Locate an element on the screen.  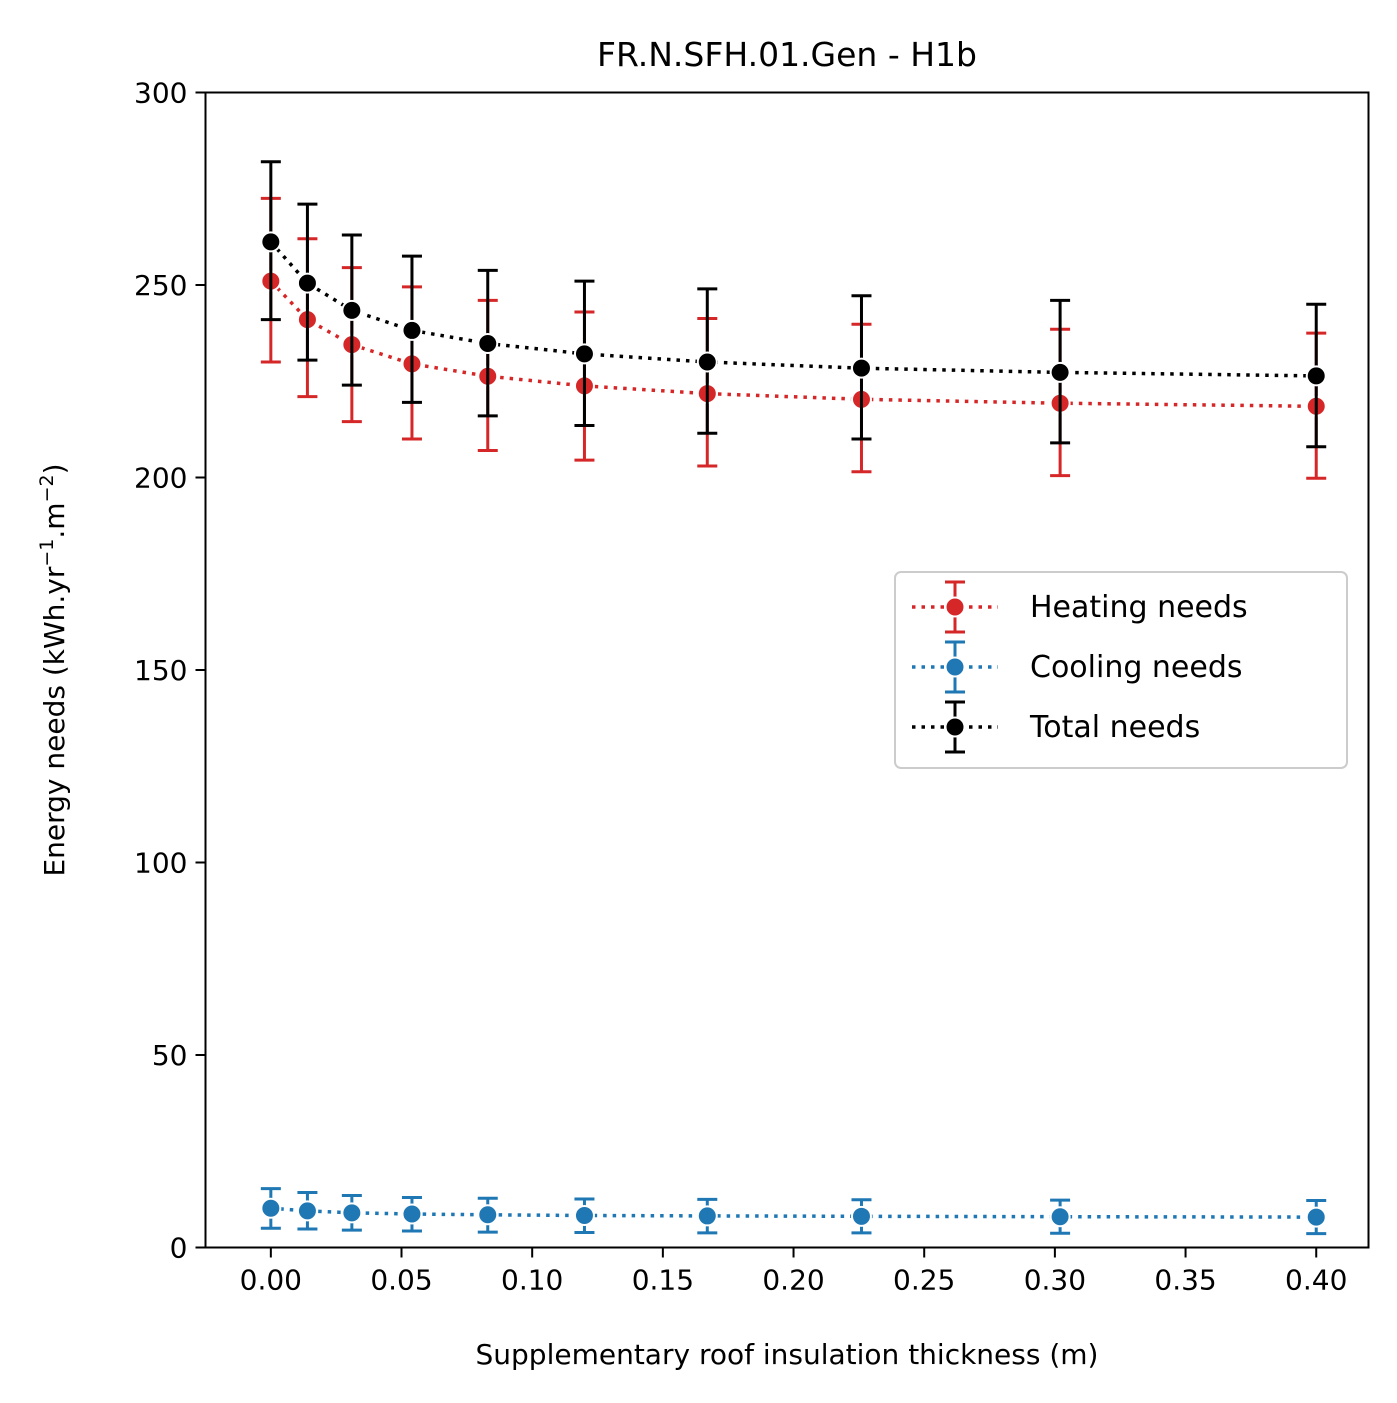
y-axis-label-end: ) is located at coordinates (54, 468).